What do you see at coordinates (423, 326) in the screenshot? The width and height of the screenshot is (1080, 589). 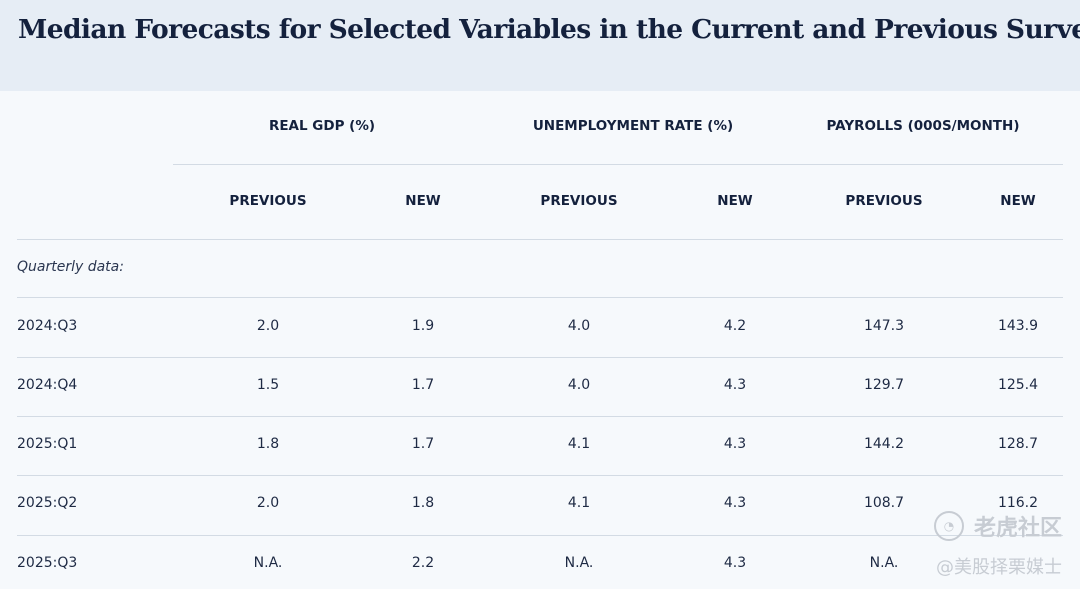 I see `cell-gdp-new: 1.9` at bounding box center [423, 326].